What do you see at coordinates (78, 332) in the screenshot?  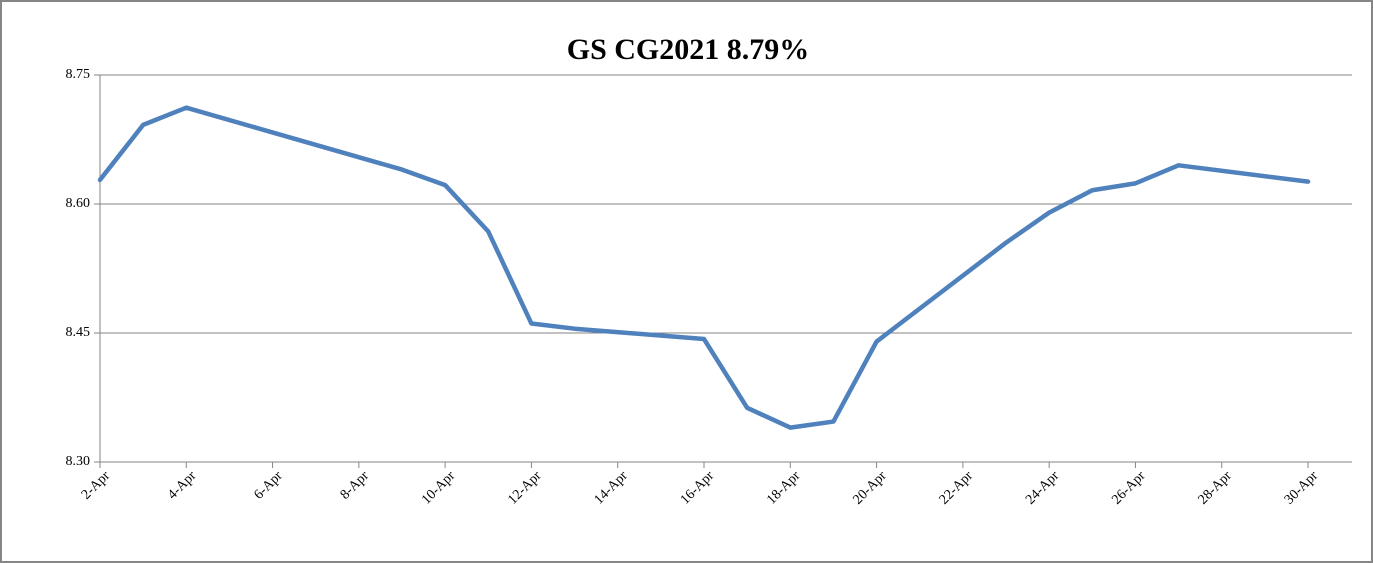 I see `y-tick-label: 8.45` at bounding box center [78, 332].